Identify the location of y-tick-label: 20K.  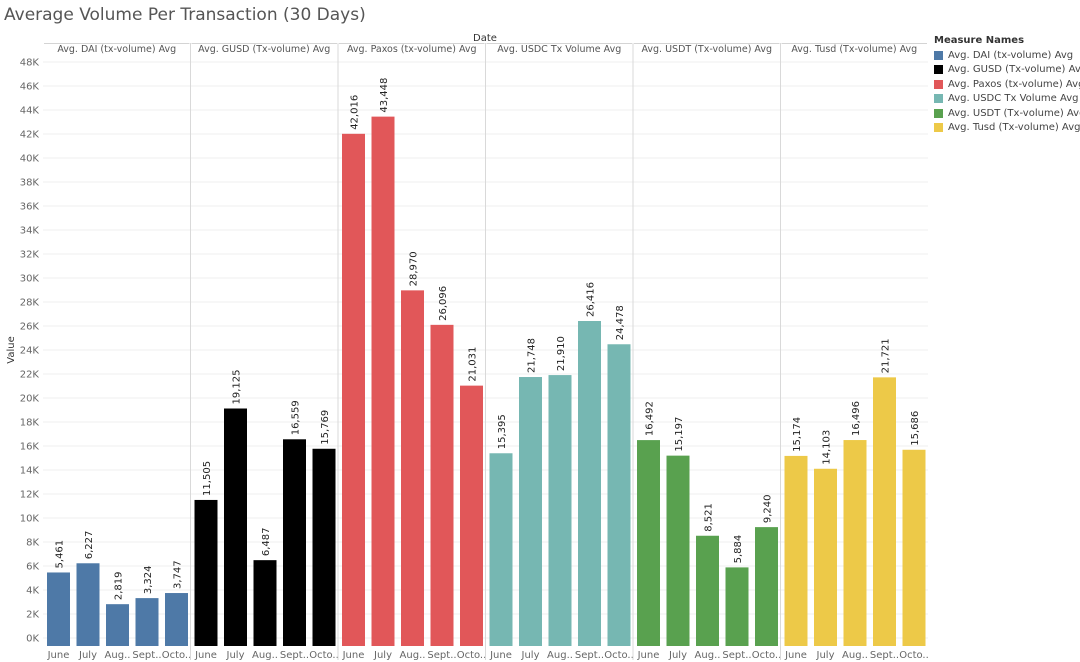
(30, 399).